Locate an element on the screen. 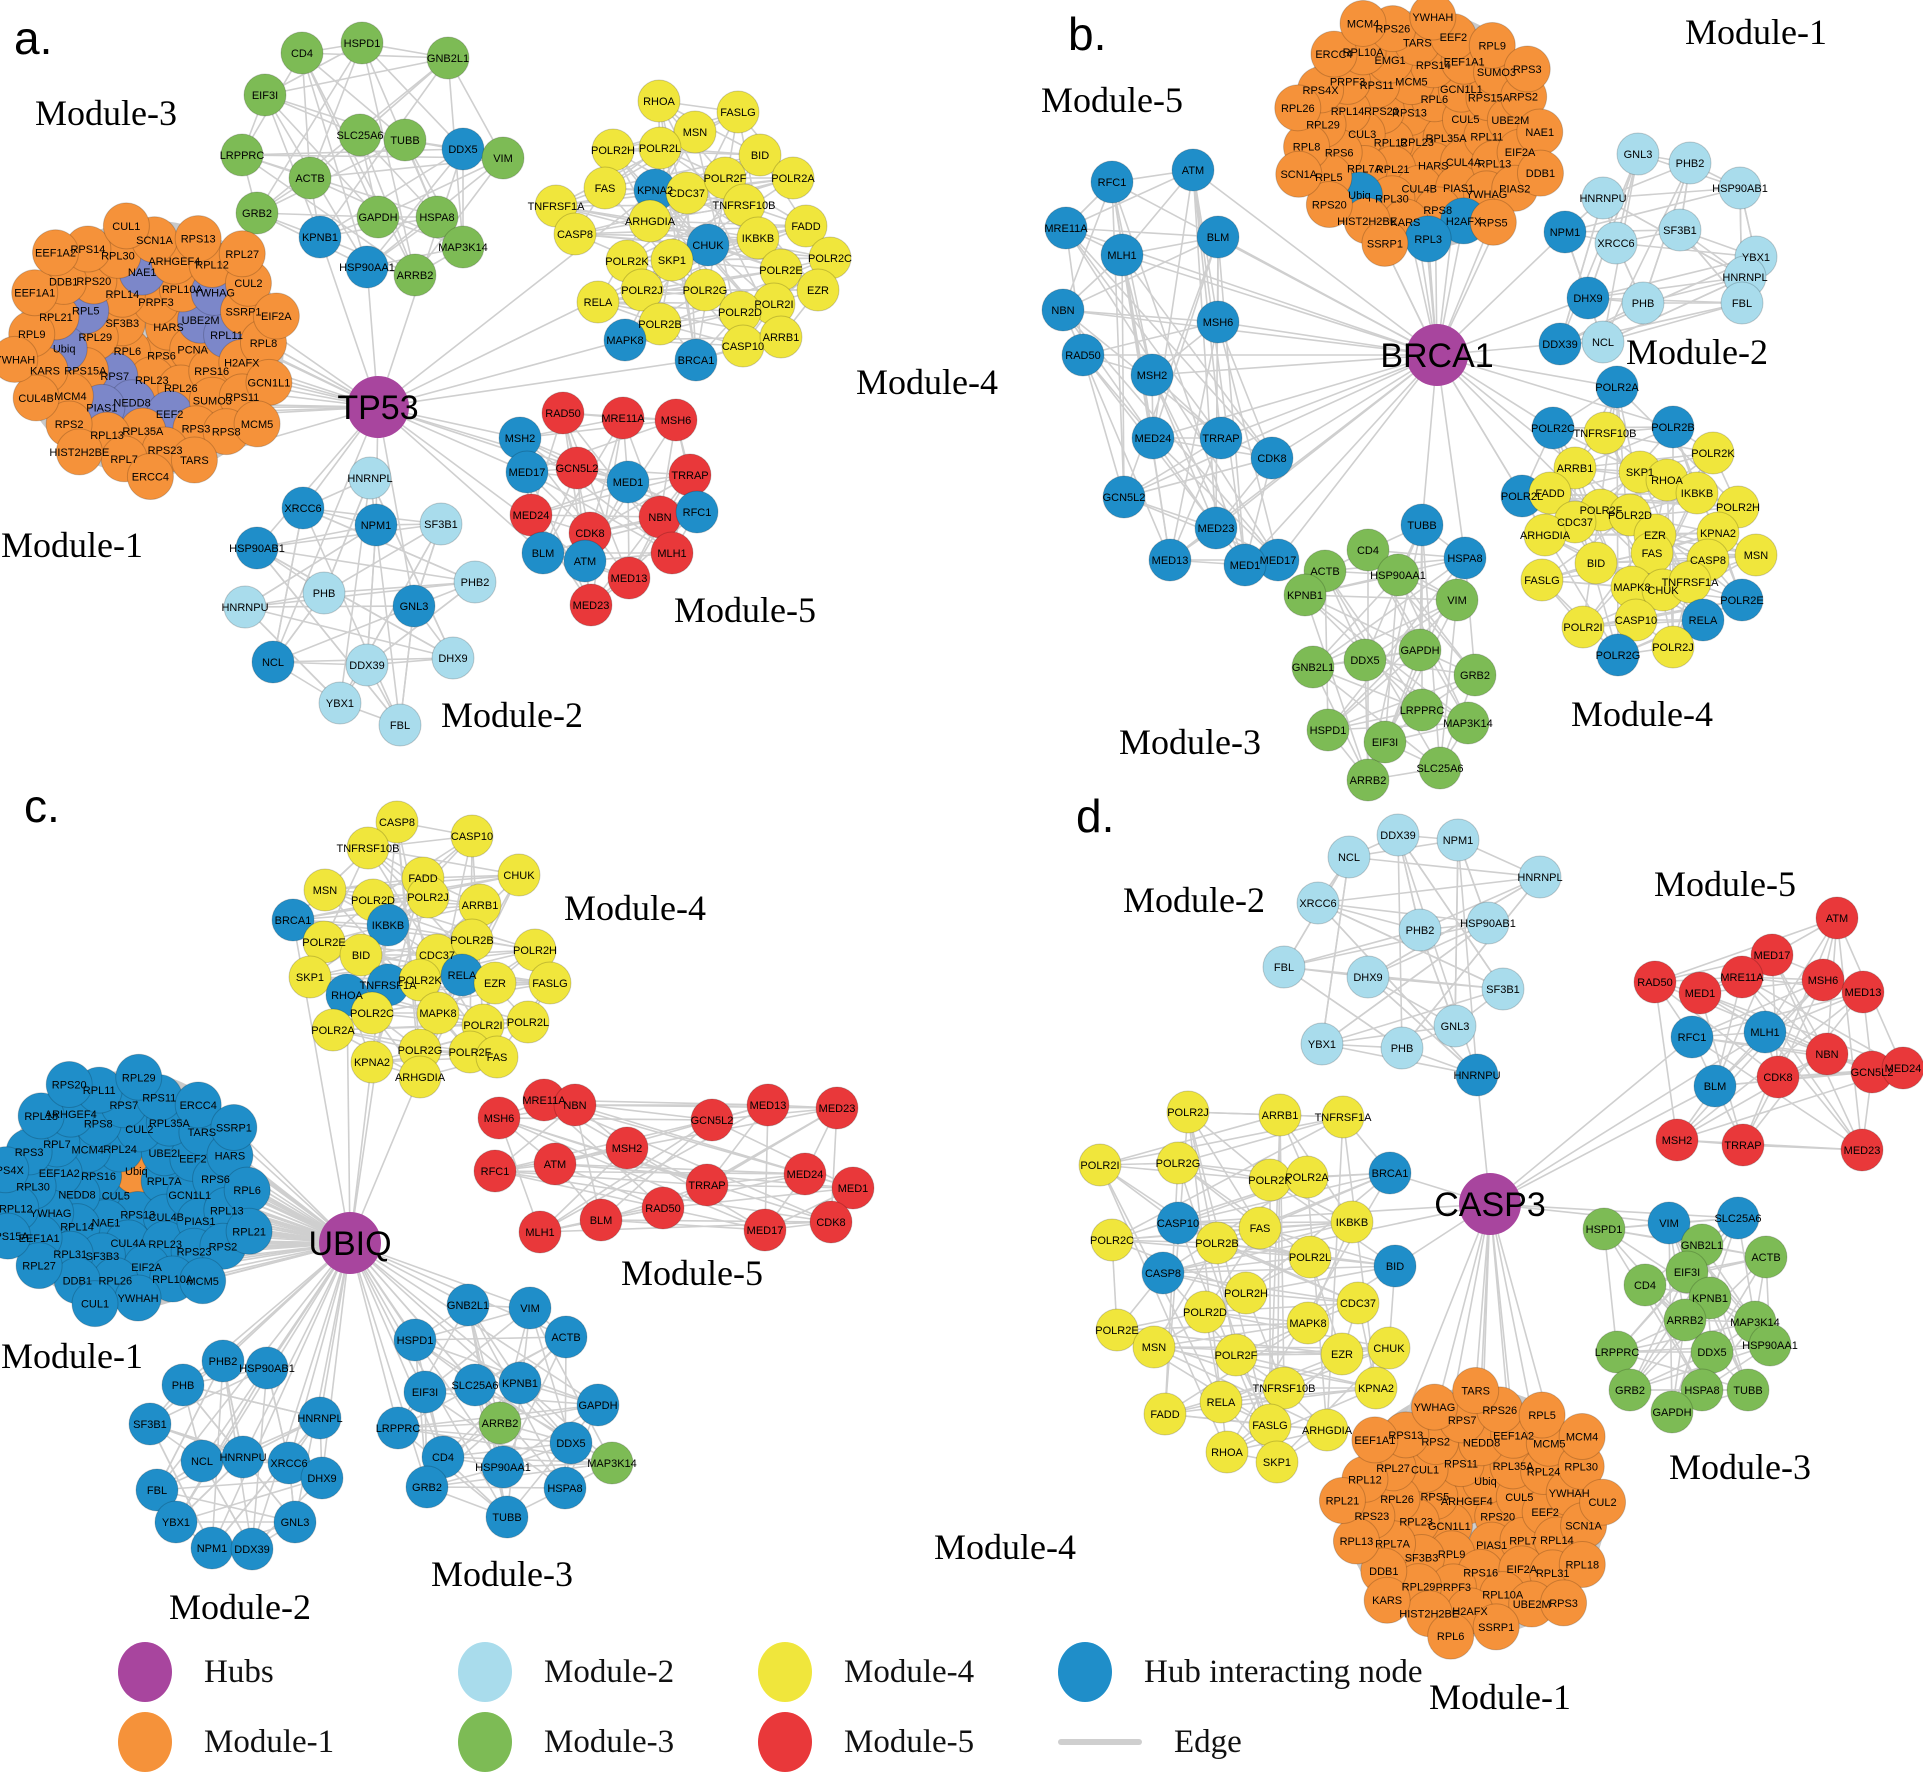  node-SLC25A6 is located at coordinates (360, 135).